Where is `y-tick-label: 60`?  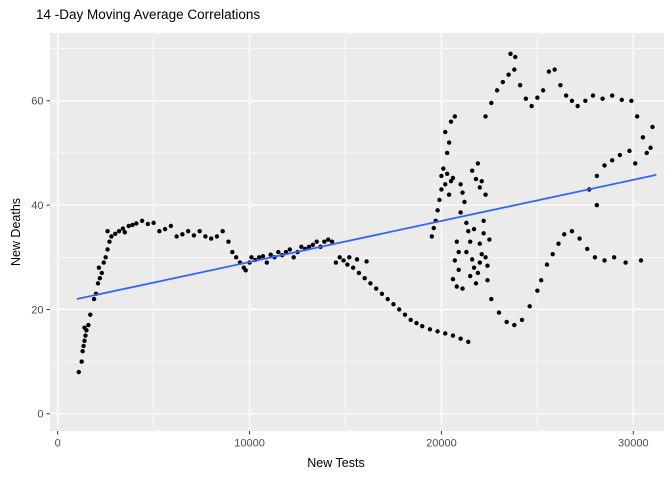
y-tick-label: 60 is located at coordinates (37, 102).